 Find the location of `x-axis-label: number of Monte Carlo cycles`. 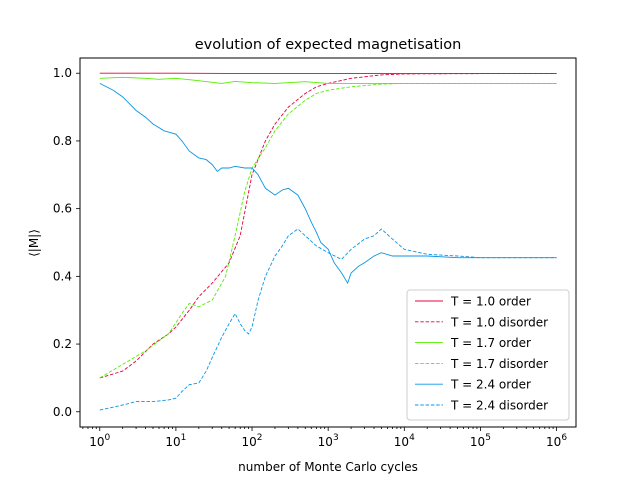

x-axis-label: number of Monte Carlo cycles is located at coordinates (328, 467).